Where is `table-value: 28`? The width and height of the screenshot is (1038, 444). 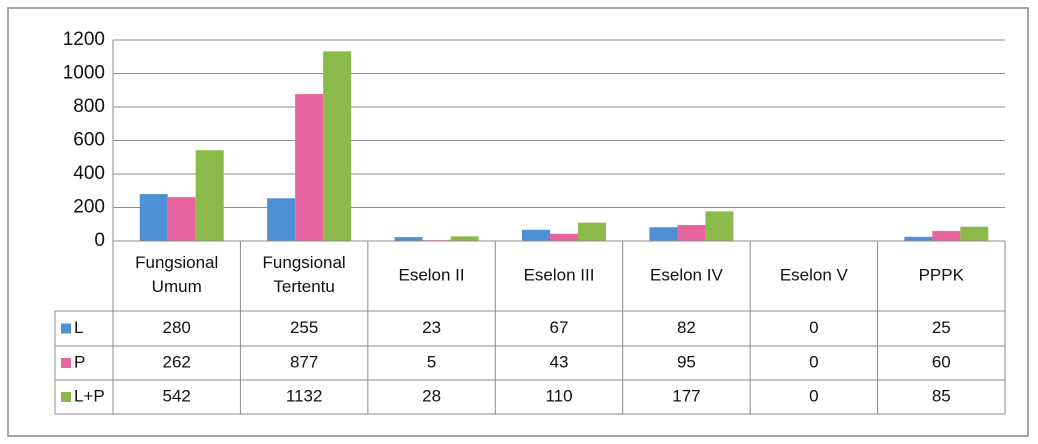 table-value: 28 is located at coordinates (431, 395).